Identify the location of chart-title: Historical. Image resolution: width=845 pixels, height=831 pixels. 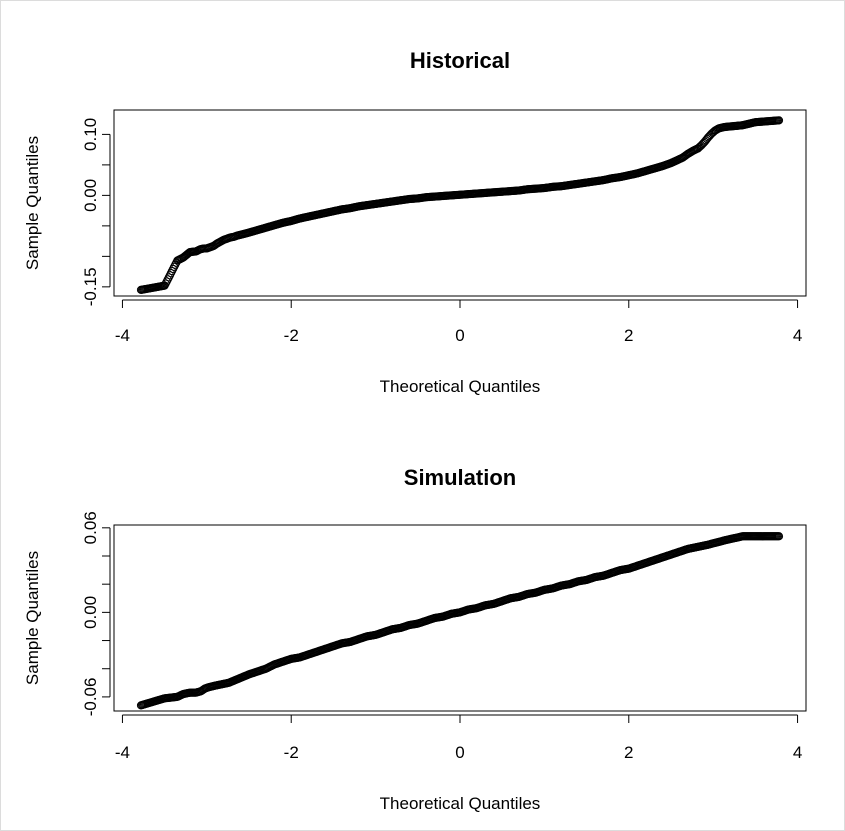
(460, 60).